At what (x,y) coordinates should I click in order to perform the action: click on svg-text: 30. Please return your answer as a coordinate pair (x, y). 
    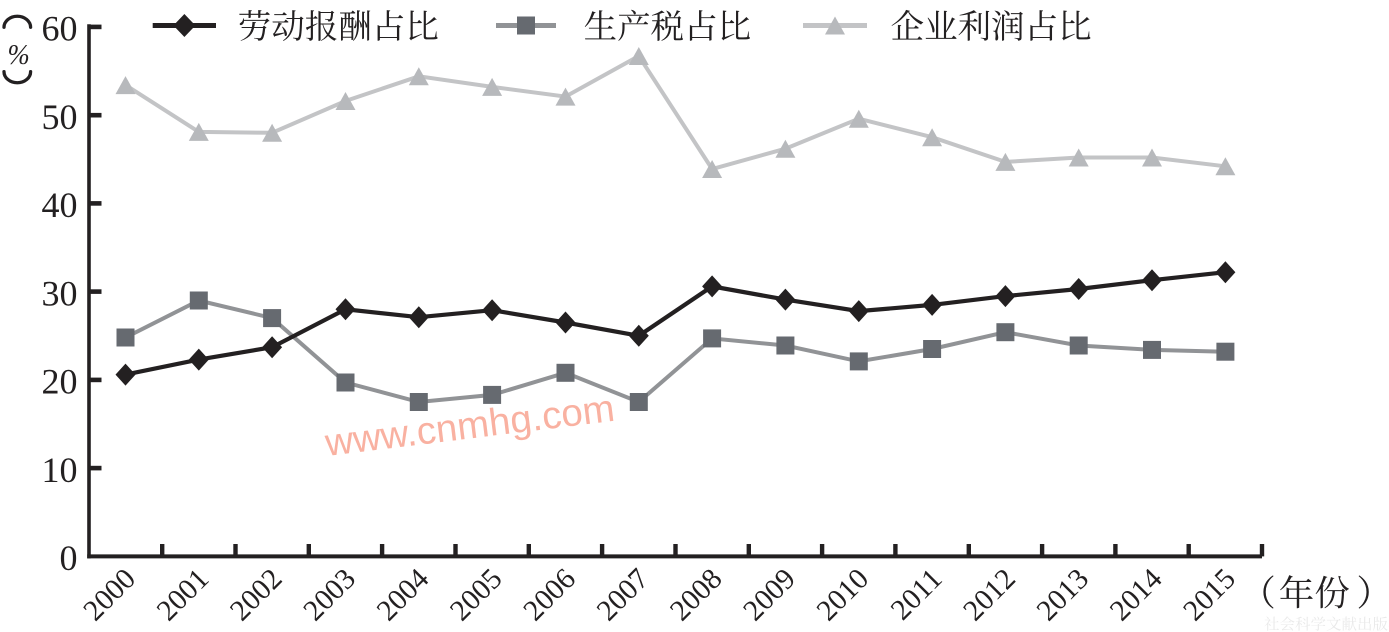
    Looking at the image, I should click on (60, 293).